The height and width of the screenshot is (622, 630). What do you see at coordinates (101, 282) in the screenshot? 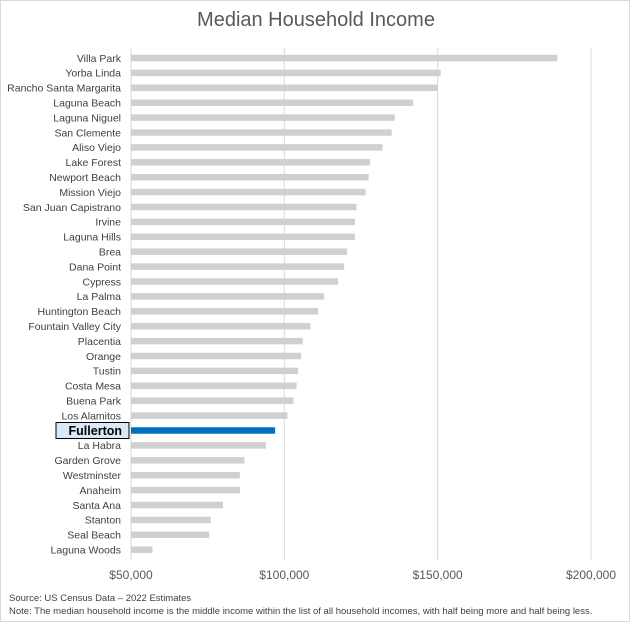
I see `category-label-cypress: Cypress` at bounding box center [101, 282].